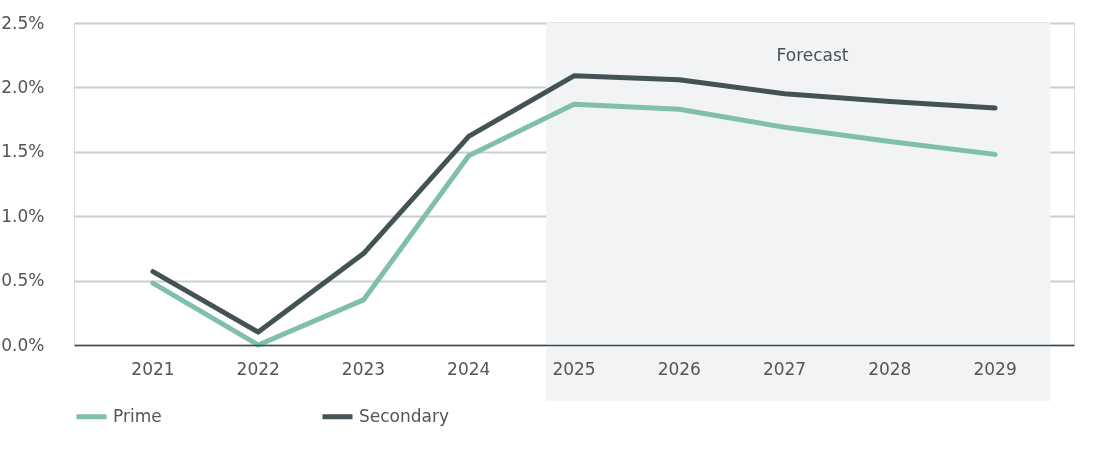  Describe the element at coordinates (23, 344) in the screenshot. I see `y-tick-label: 0.0%` at that location.